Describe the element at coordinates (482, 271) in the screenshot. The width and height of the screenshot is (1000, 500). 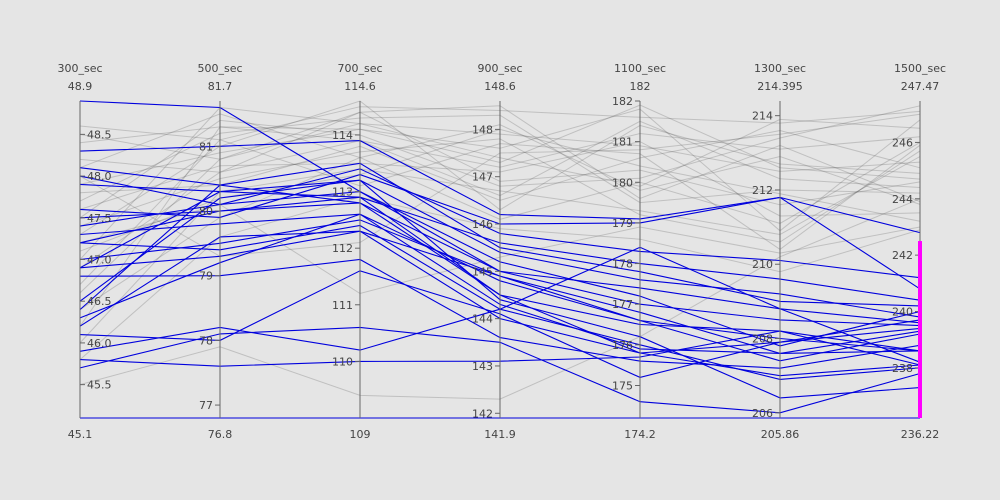
I see `axis-tick-label: 145` at that location.